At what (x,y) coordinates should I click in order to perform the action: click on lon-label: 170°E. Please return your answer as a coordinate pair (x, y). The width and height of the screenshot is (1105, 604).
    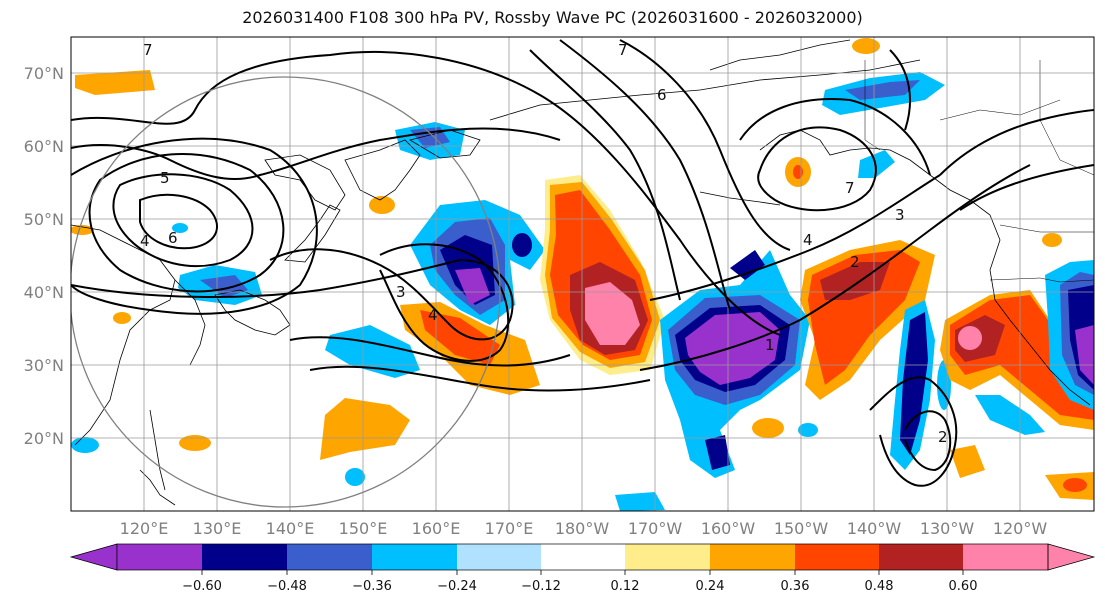
    Looking at the image, I should click on (509, 528).